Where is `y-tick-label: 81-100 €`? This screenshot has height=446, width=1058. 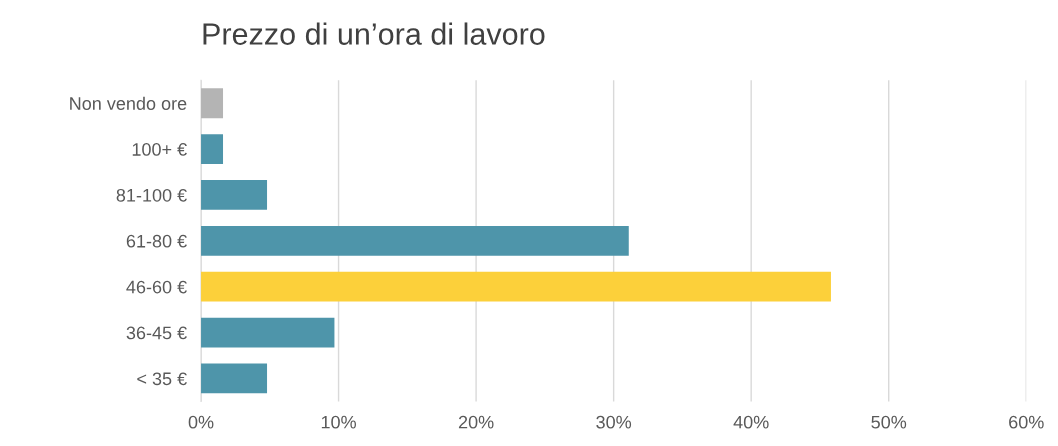
y-tick-label: 81-100 € is located at coordinates (151, 195).